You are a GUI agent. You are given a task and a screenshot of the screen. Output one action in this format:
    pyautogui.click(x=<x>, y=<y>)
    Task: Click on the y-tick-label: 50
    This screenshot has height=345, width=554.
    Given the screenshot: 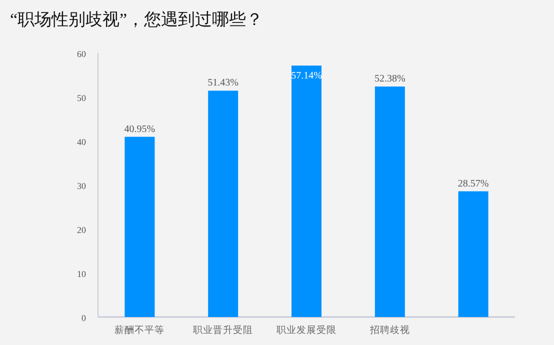 What is the action you would take?
    pyautogui.click(x=81, y=98)
    